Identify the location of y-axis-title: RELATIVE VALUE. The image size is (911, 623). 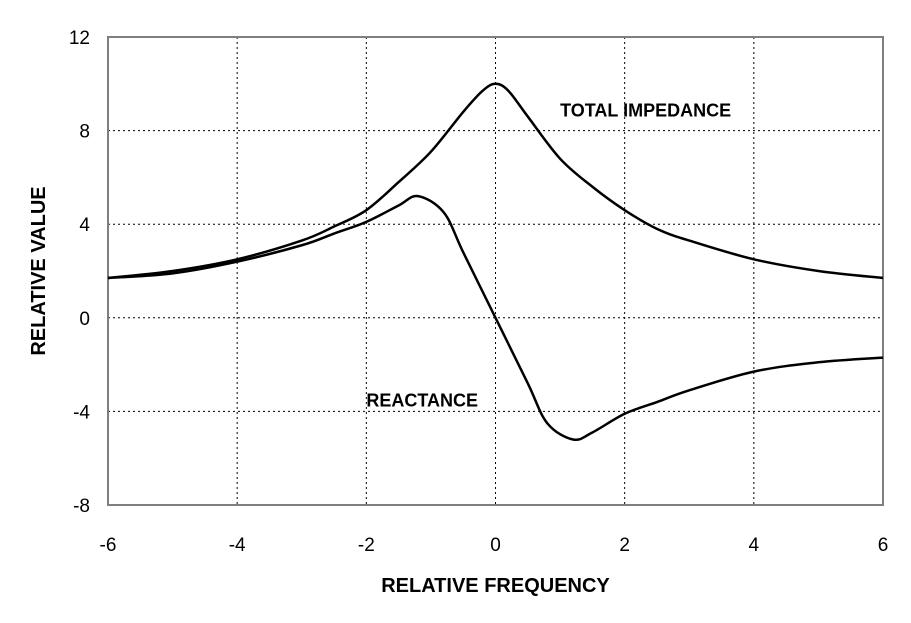
(39, 270).